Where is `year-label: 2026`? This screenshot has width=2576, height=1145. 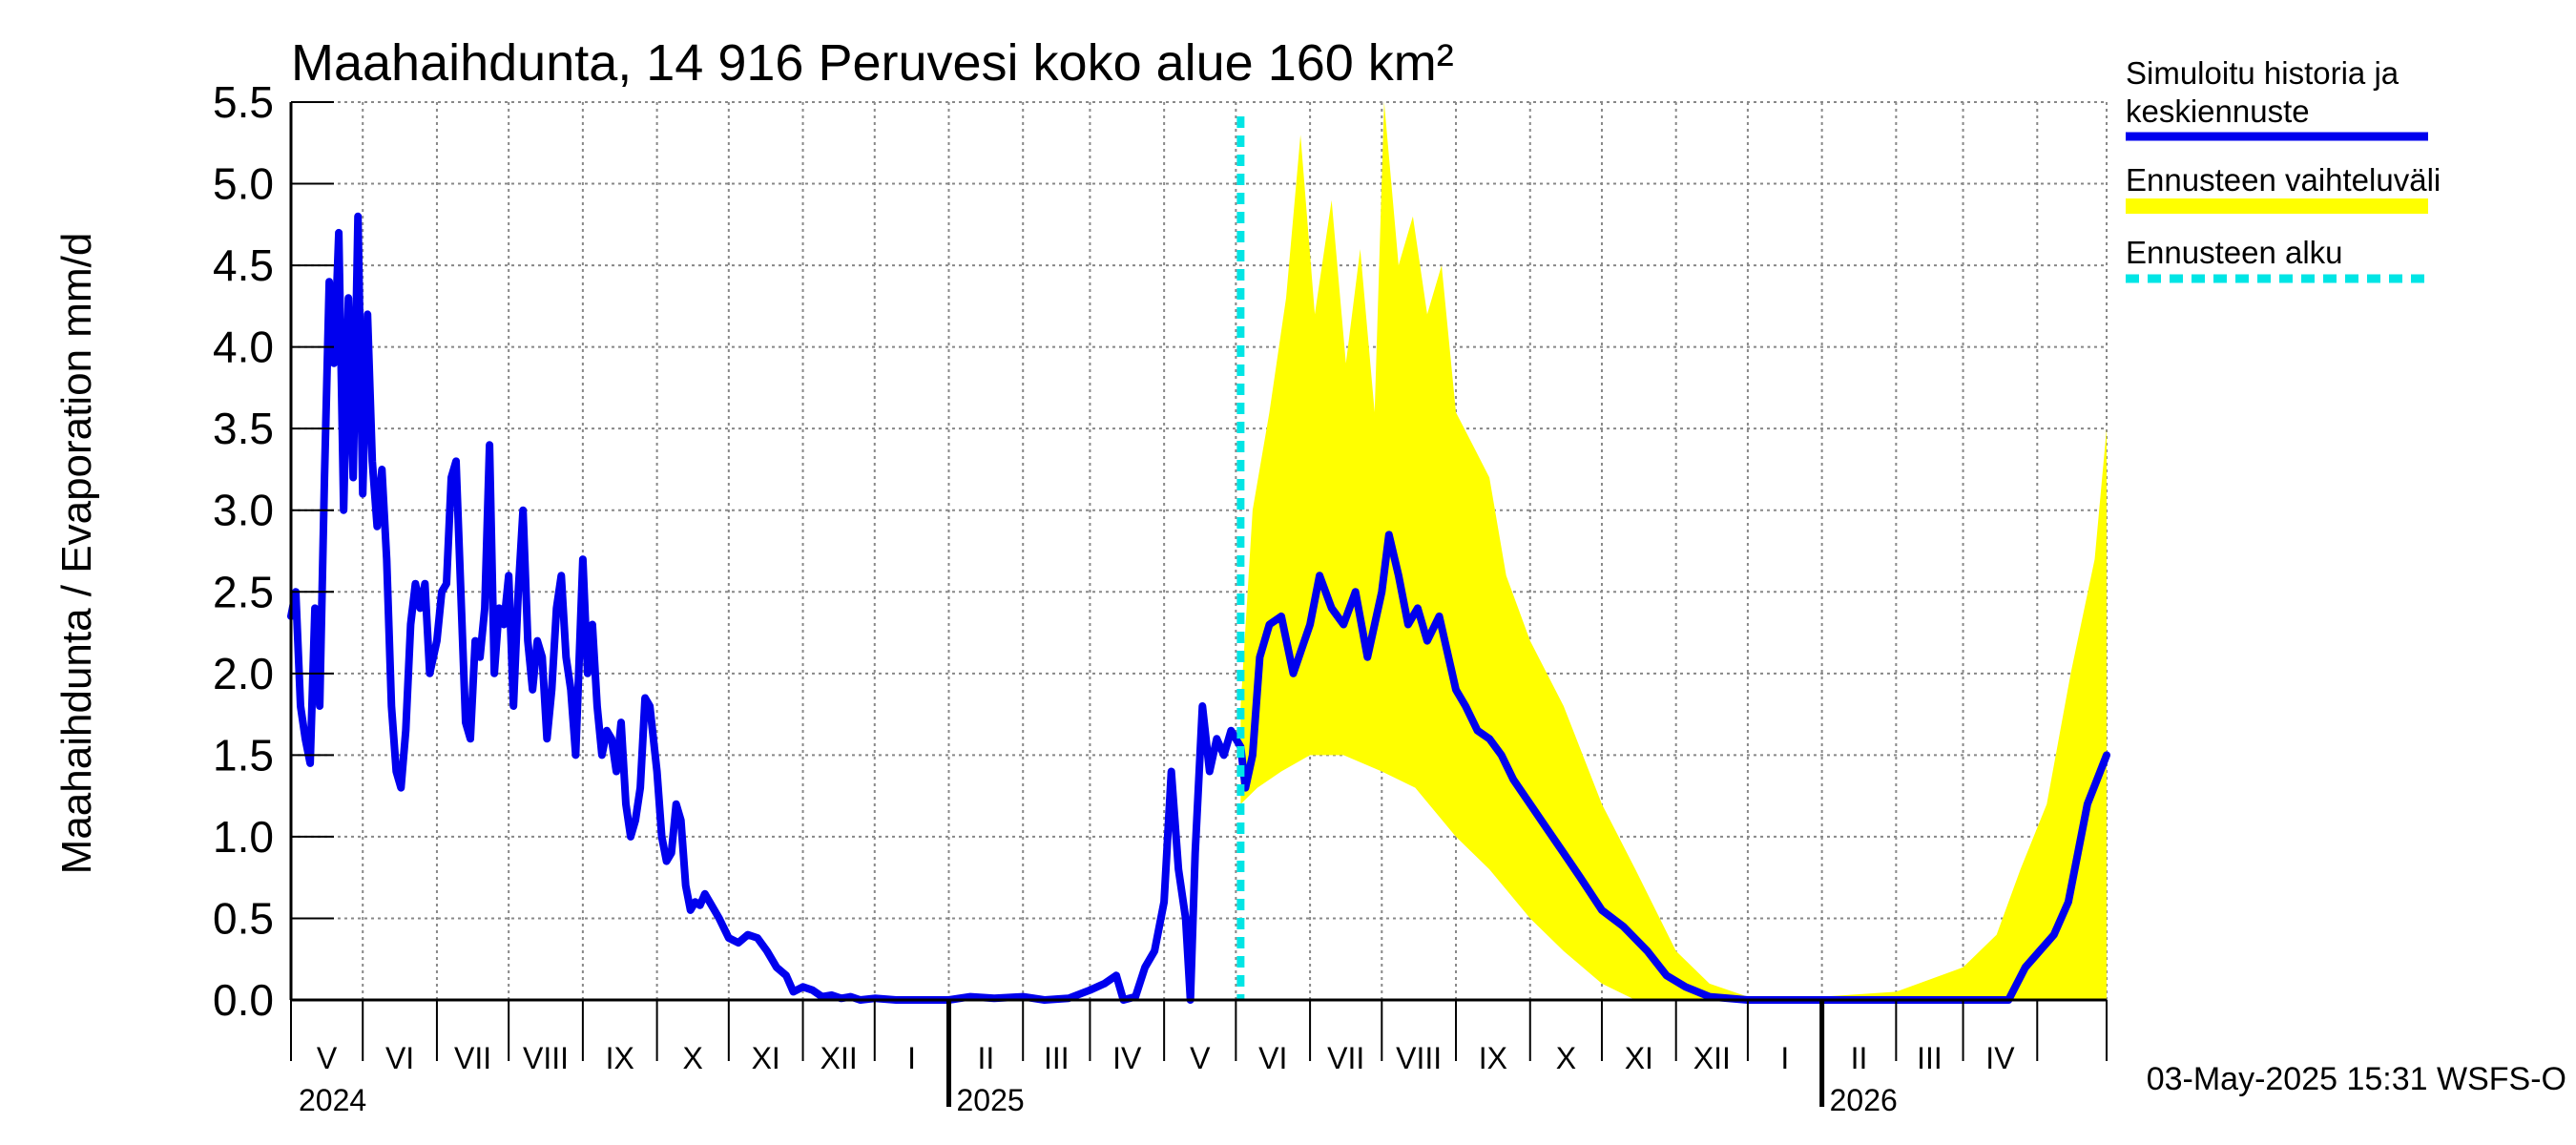
year-label: 2026 is located at coordinates (1864, 1100).